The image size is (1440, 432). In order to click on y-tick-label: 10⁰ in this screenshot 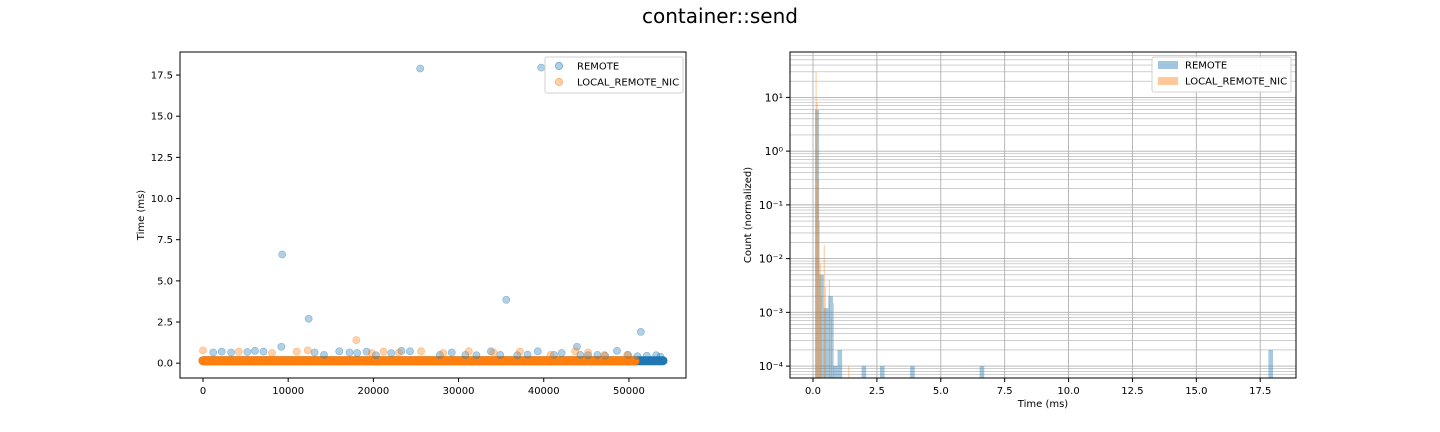, I will do `click(774, 151)`.